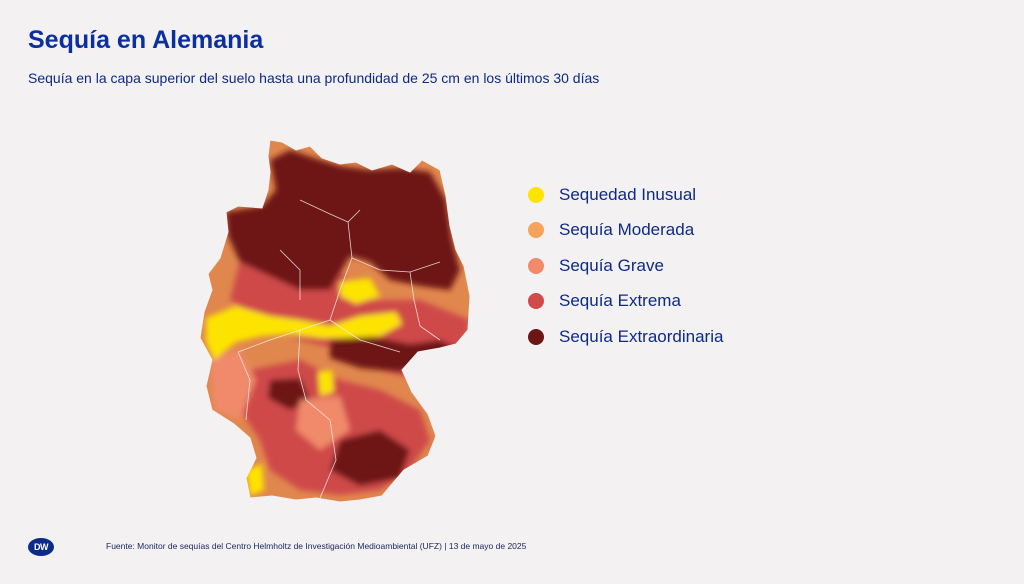 This screenshot has width=1024, height=584. Describe the element at coordinates (326, 383) in the screenshot. I see `unusual-dryness-south` at that location.